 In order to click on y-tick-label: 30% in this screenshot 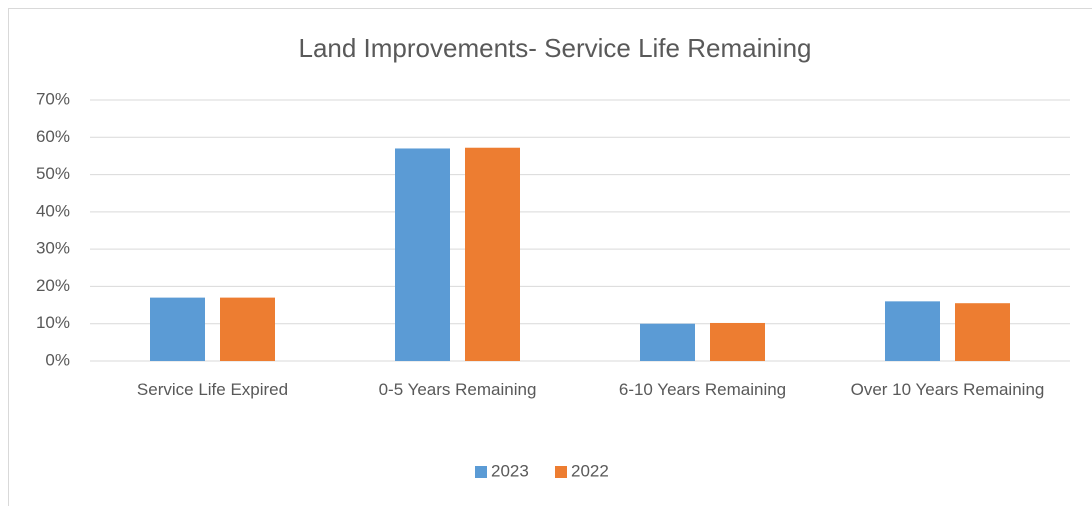, I will do `click(53, 248)`.